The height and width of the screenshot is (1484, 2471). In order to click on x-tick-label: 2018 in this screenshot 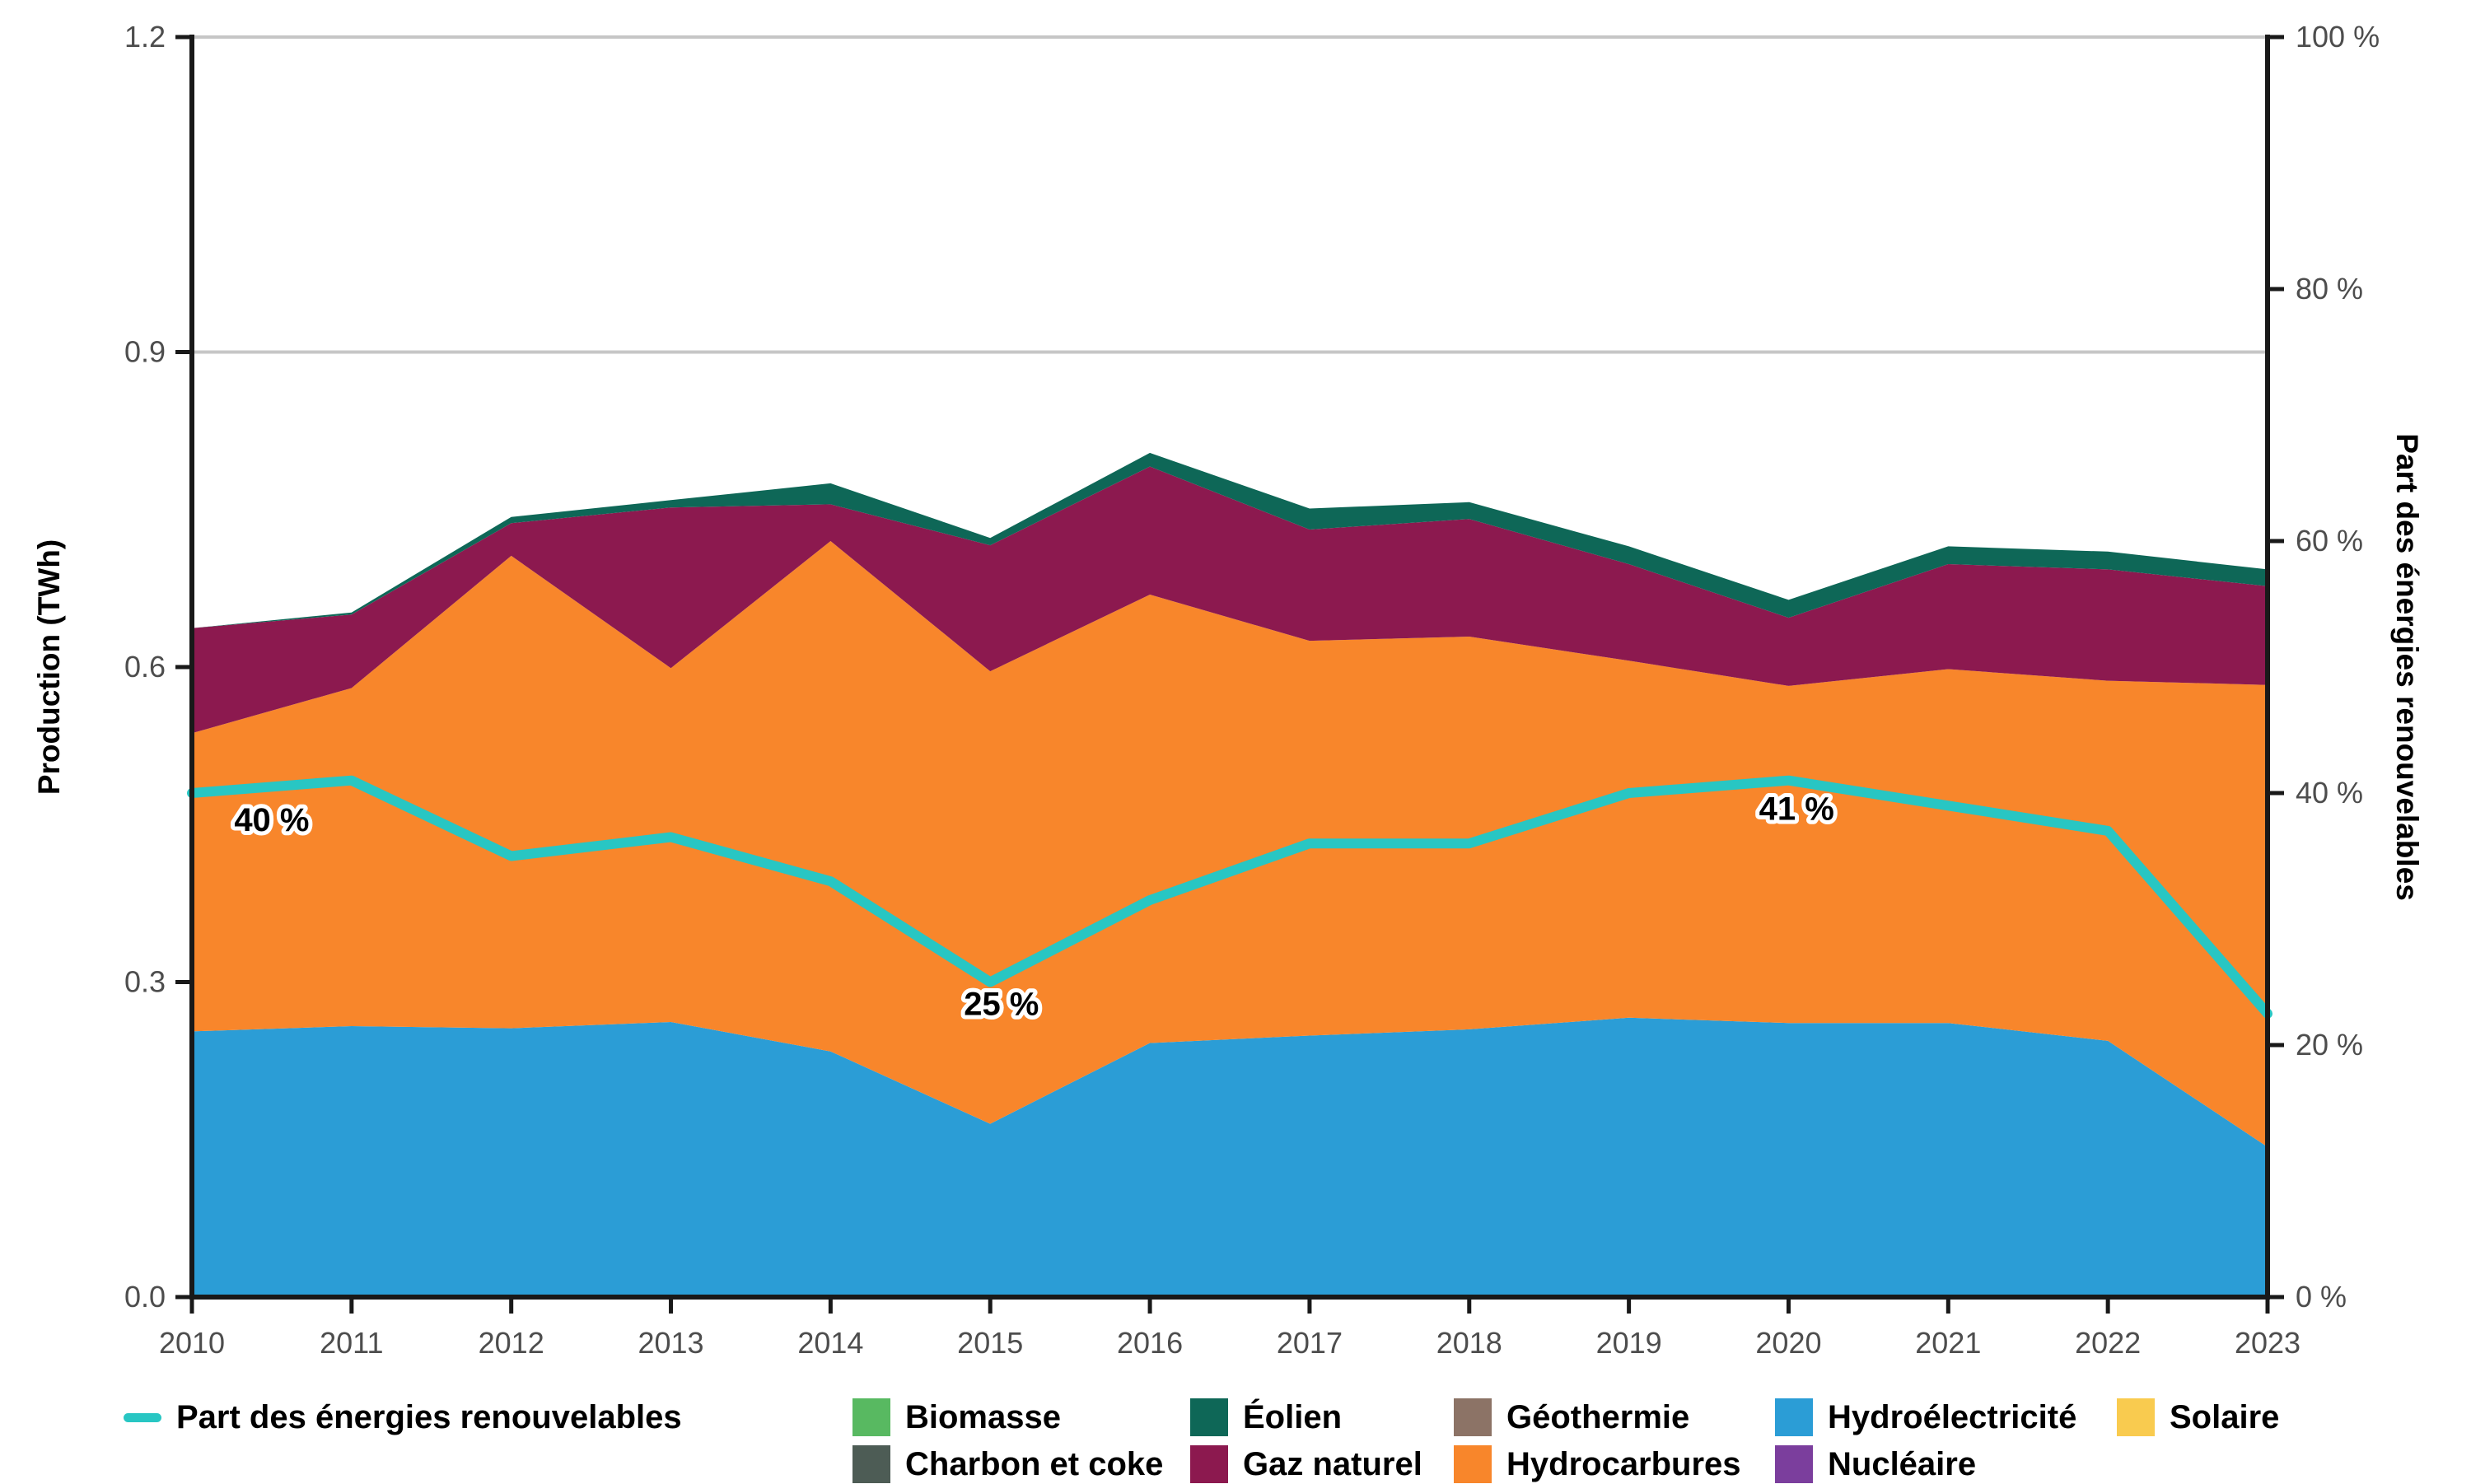, I will do `click(1469, 1343)`.